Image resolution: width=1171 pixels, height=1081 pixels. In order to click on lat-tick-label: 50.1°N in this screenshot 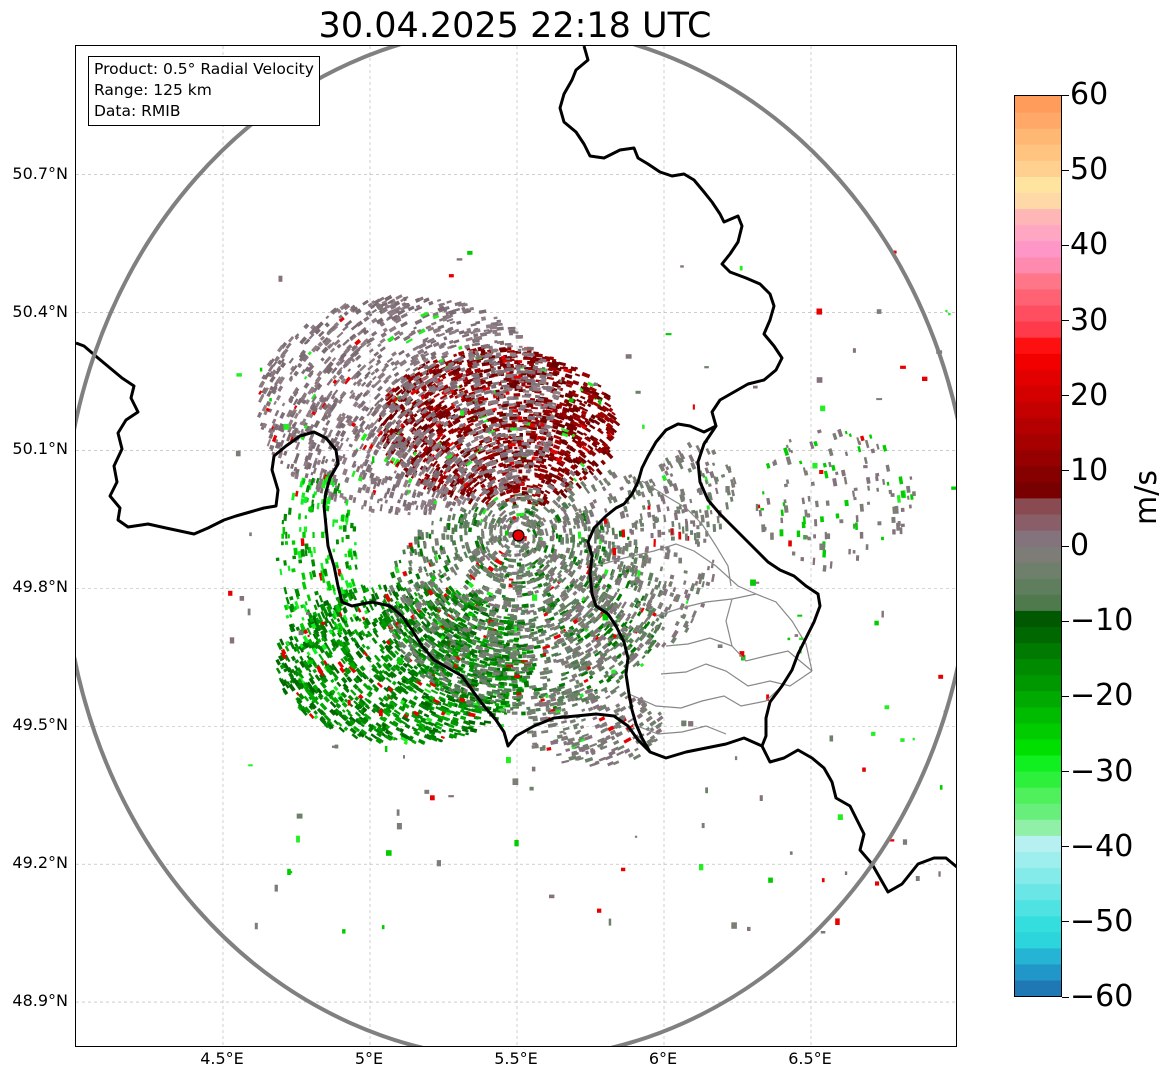, I will do `click(40, 449)`.